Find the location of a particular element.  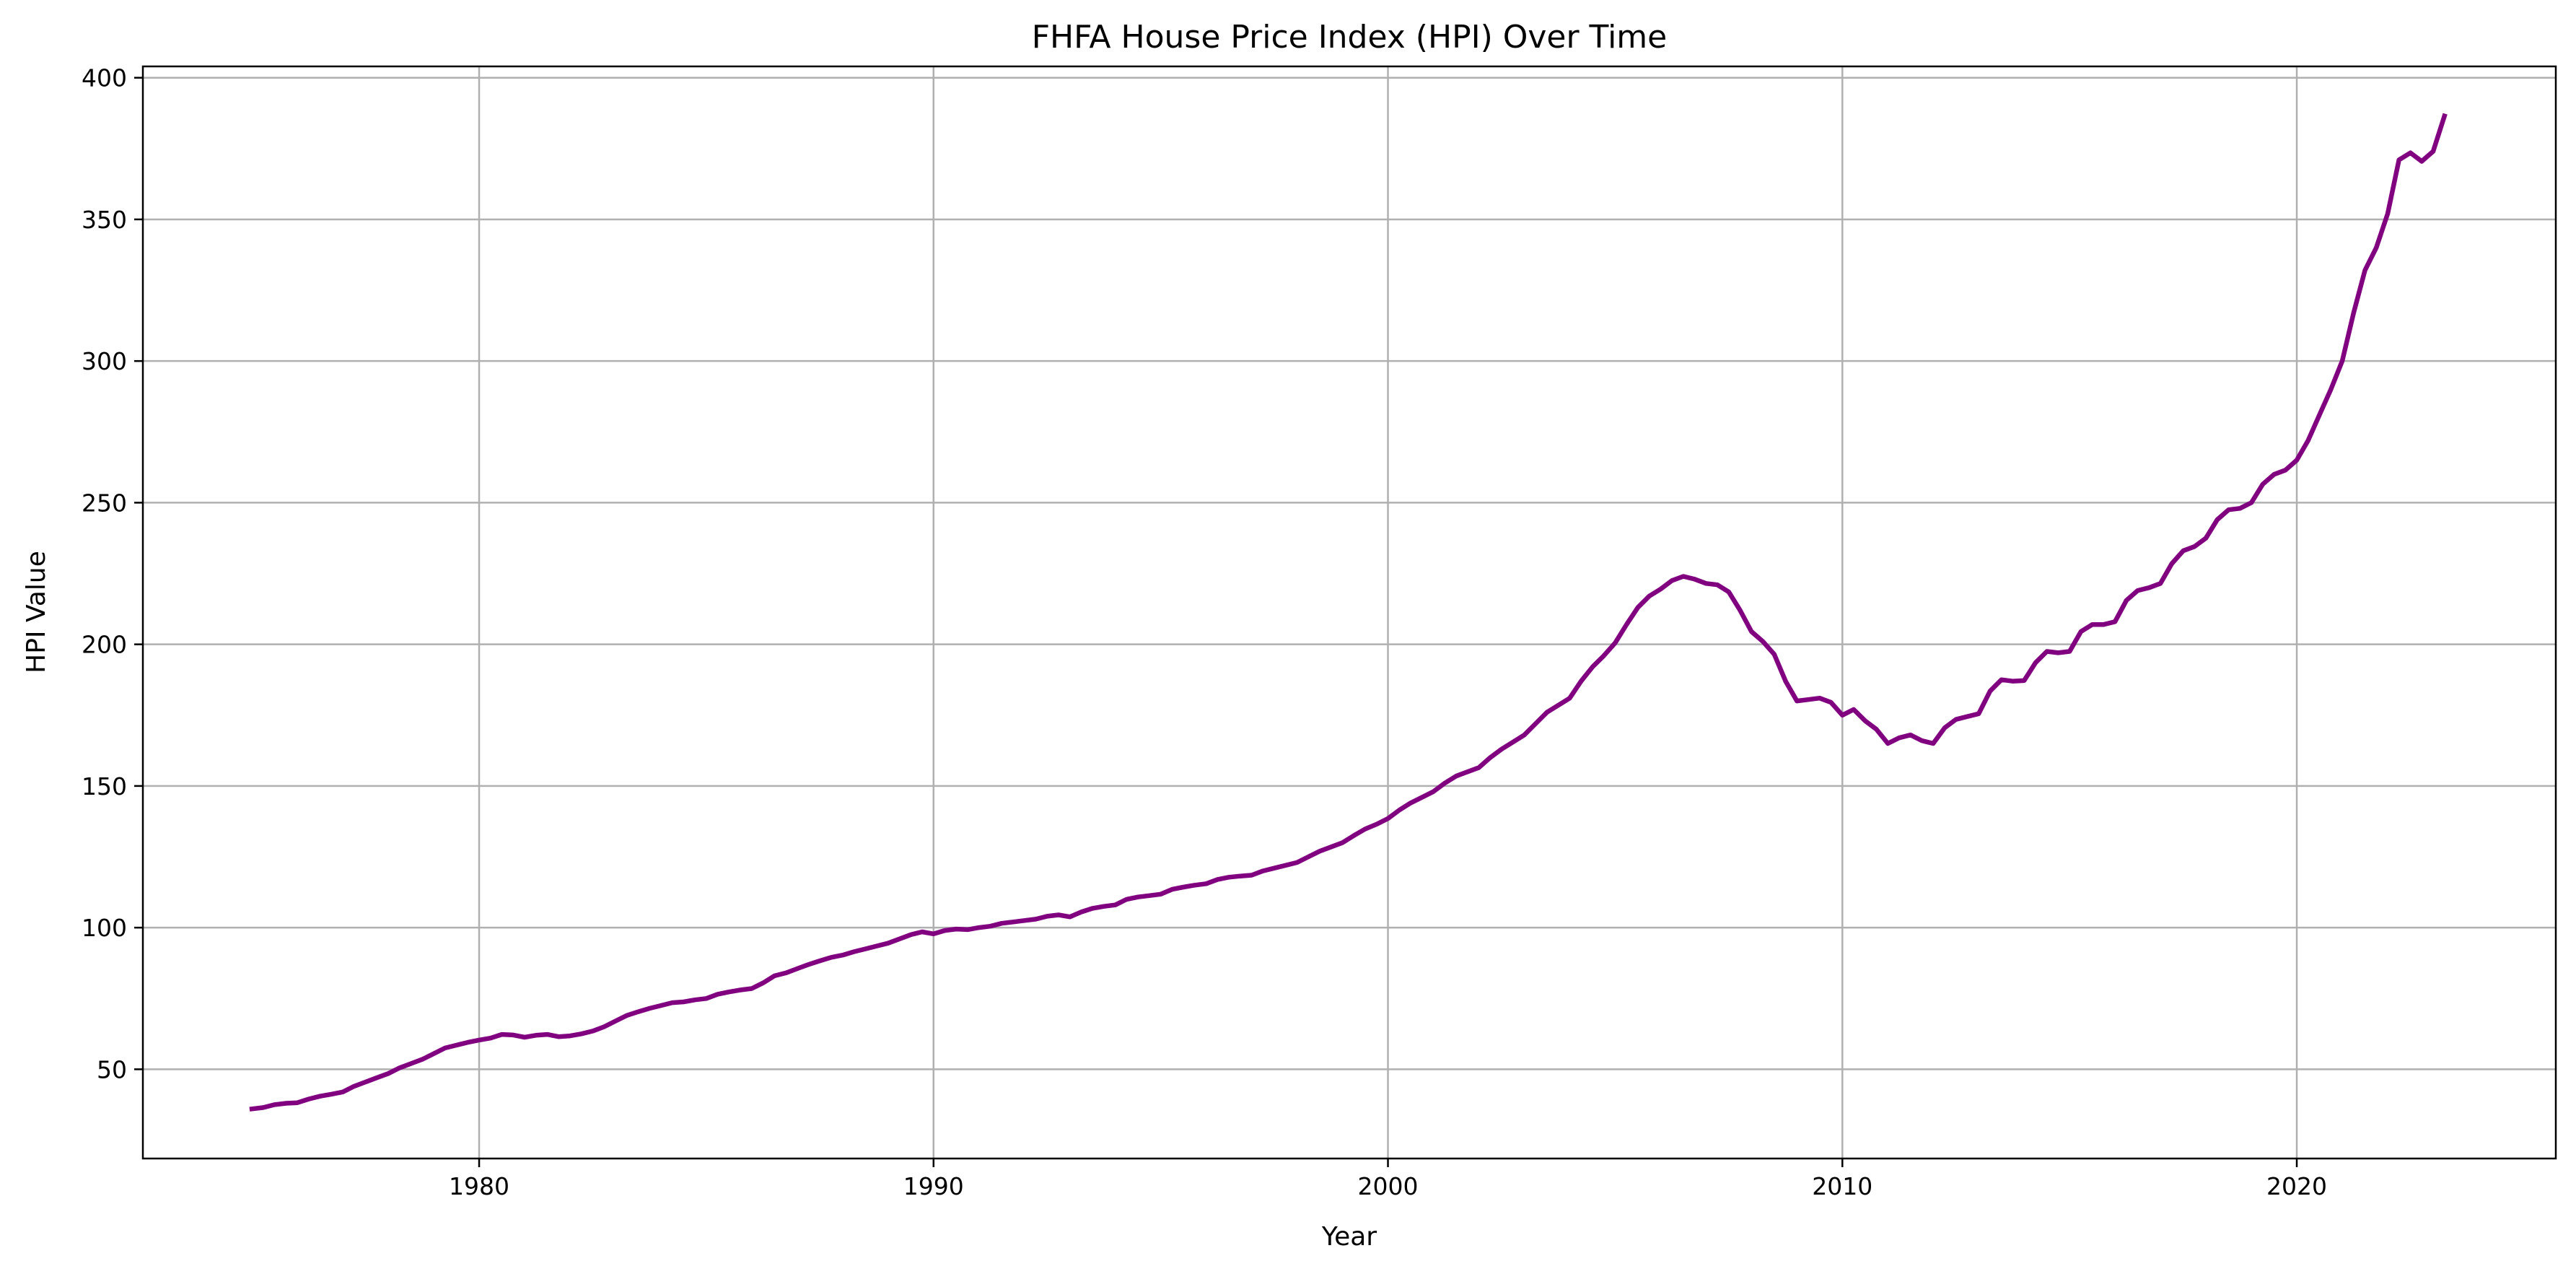

x-tick-label: 2010 is located at coordinates (1842, 1186).